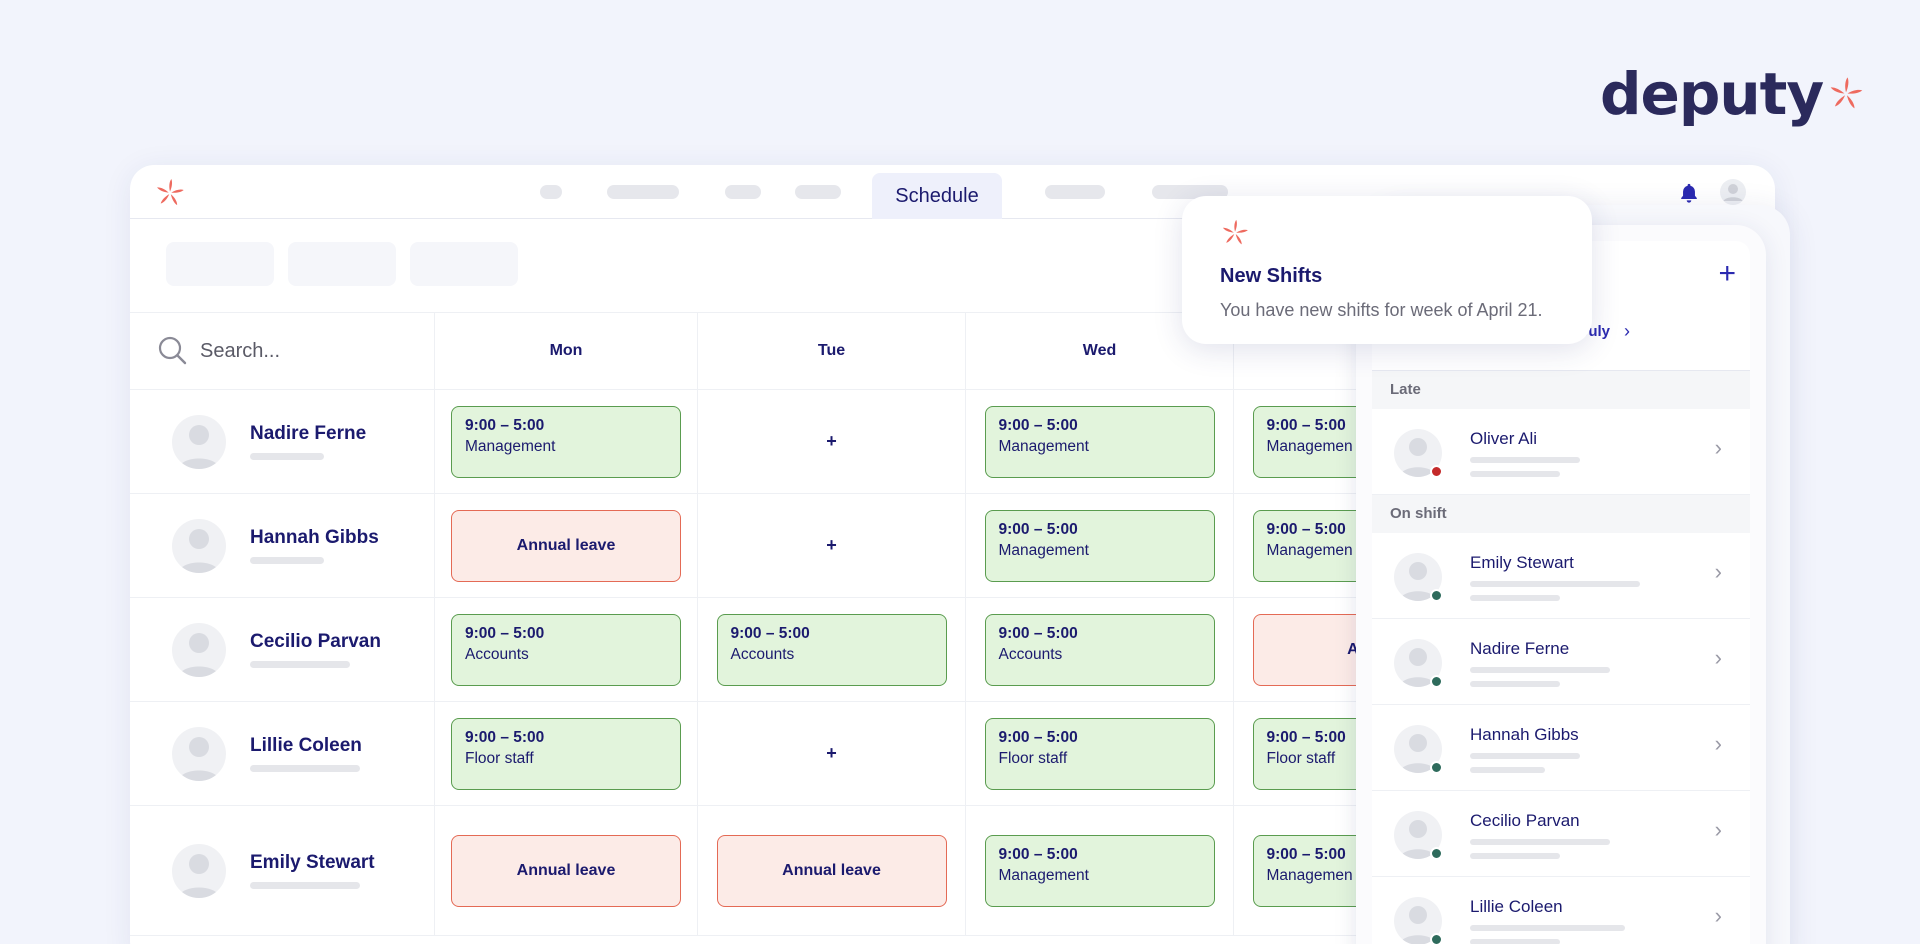 This screenshot has width=1920, height=944. I want to click on employee-name: Cecilio Parvan, so click(315, 641).